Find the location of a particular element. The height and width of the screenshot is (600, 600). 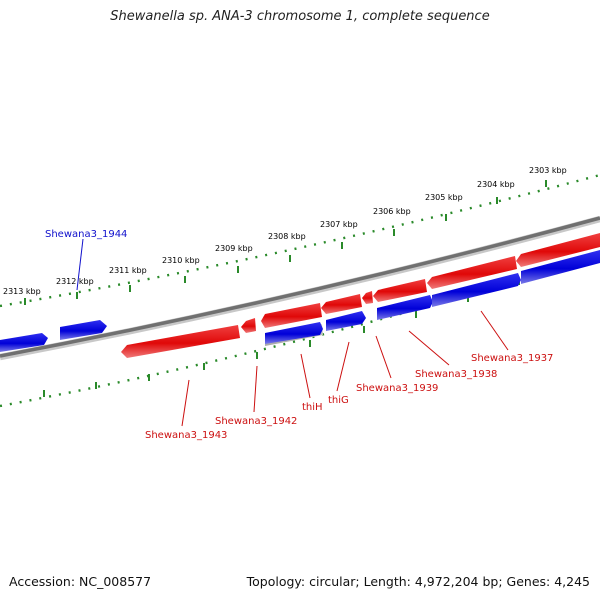

forward-genes is located at coordinates (53, 336).